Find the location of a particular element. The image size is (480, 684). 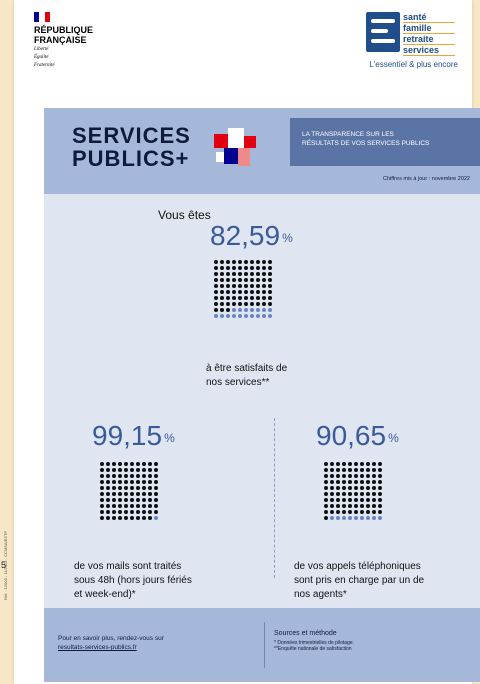

msa-word-retraite: retraite is located at coordinates (429, 39).